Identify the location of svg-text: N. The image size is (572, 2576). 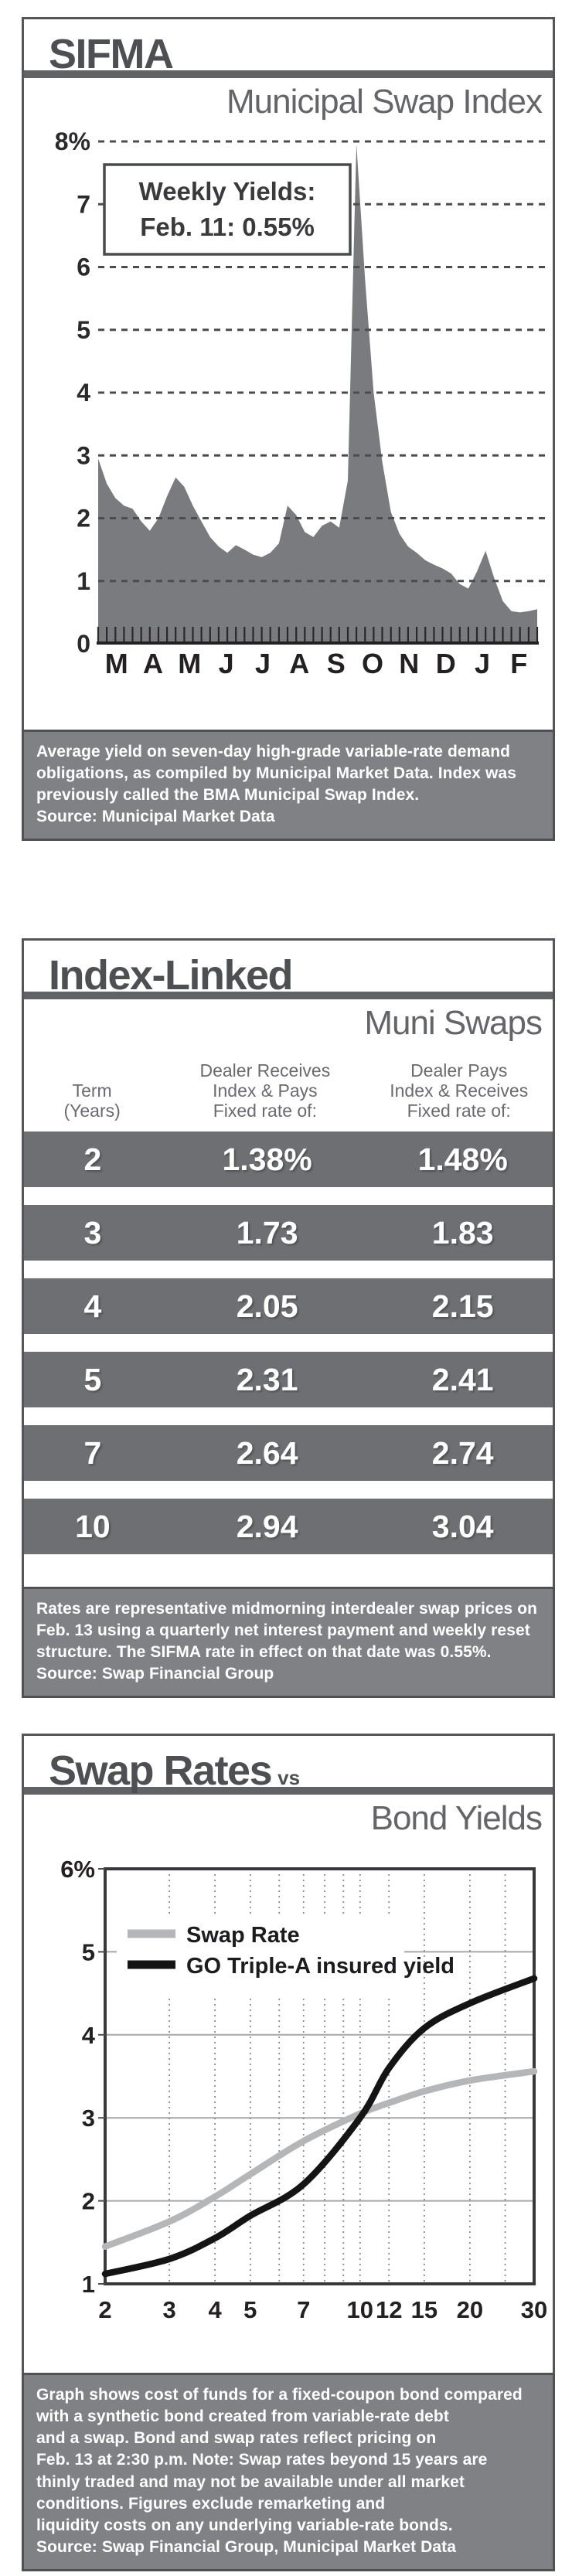
(409, 663).